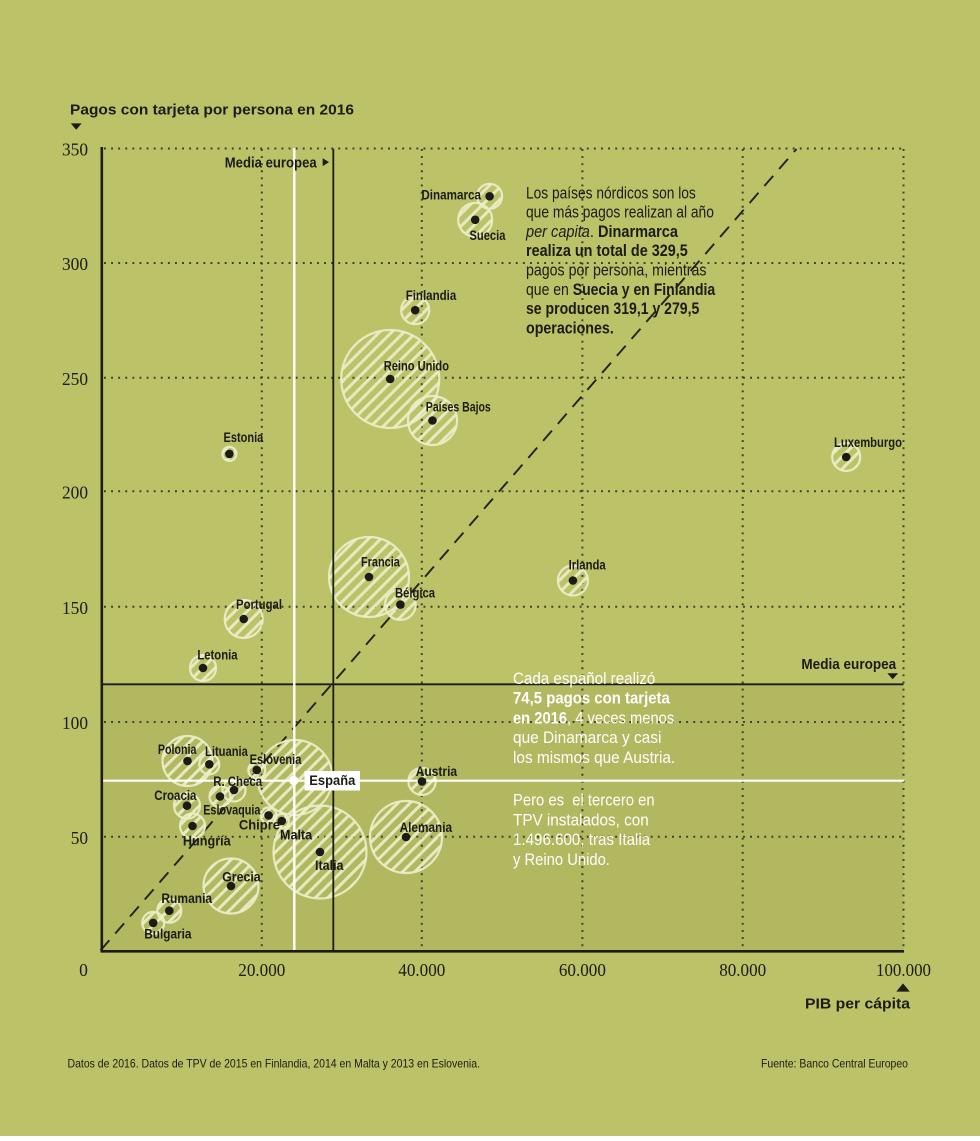 The height and width of the screenshot is (1141, 980). I want to click on svg-text: Hungría, so click(207, 841).